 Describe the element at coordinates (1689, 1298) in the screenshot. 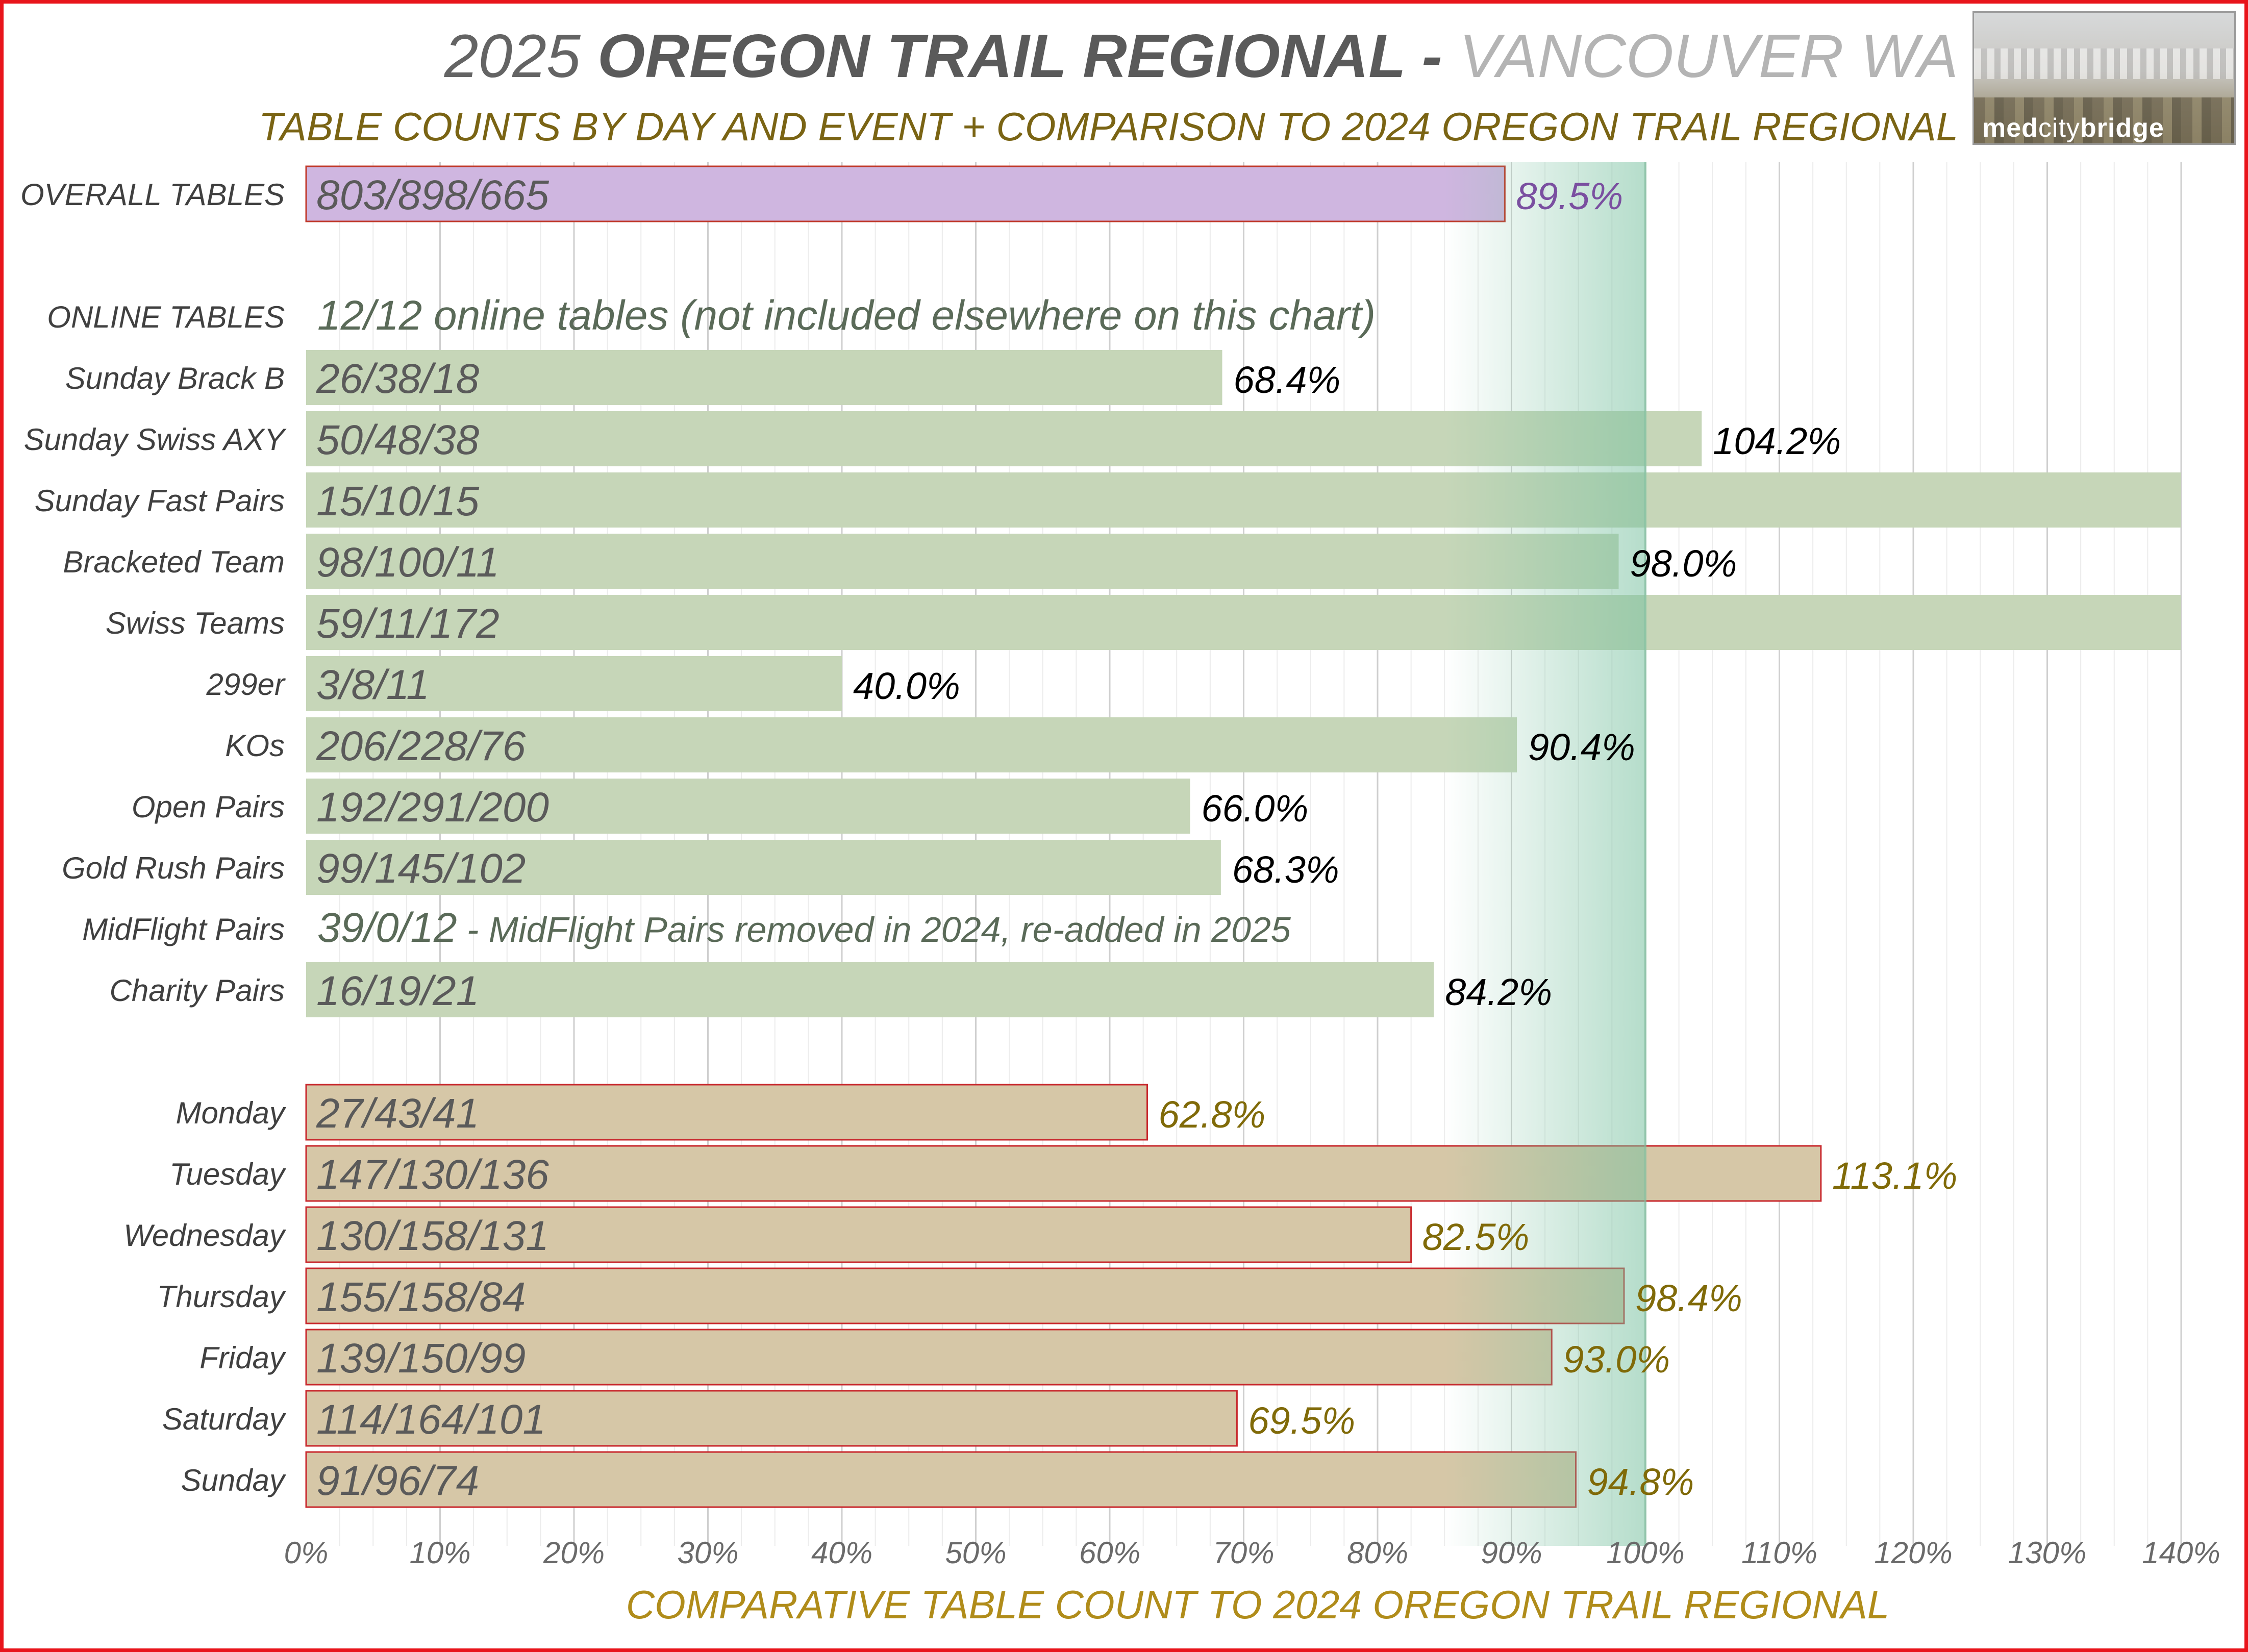

I see `bar-percent-label: 98.4%` at that location.